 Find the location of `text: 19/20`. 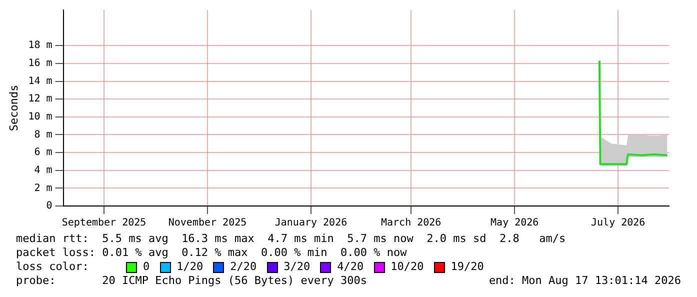

text: 19/20 is located at coordinates (467, 267).